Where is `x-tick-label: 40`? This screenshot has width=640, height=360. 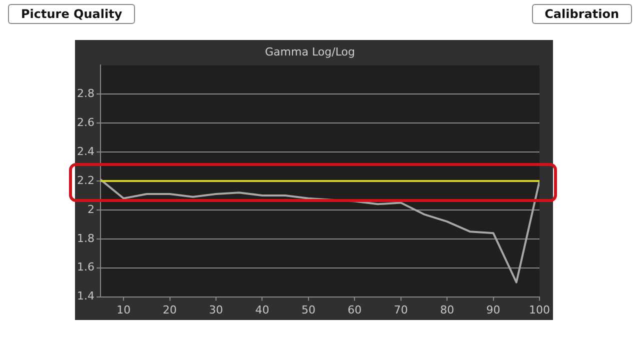 x-tick-label: 40 is located at coordinates (262, 309).